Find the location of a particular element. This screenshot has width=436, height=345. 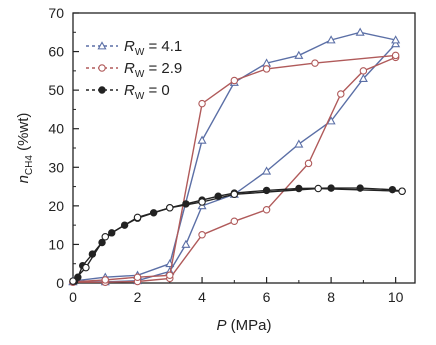

legend-label: RW = 2.9 is located at coordinates (153, 70).